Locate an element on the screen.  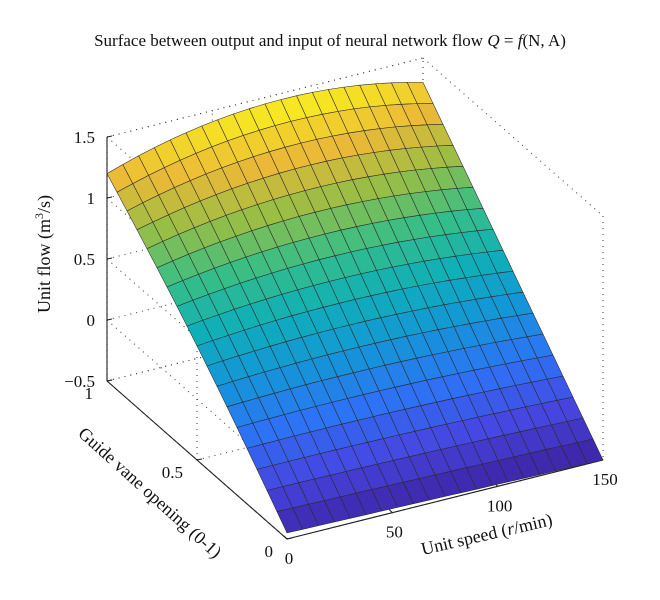
z-axis-label-sup: 3 is located at coordinates (39, 216).